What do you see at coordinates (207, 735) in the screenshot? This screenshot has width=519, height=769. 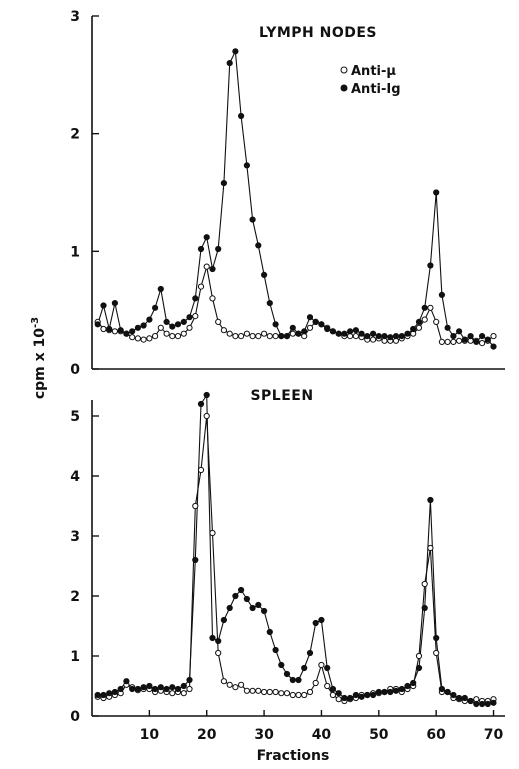 I see `spleen-x-tick-label-20: 20` at bounding box center [207, 735].